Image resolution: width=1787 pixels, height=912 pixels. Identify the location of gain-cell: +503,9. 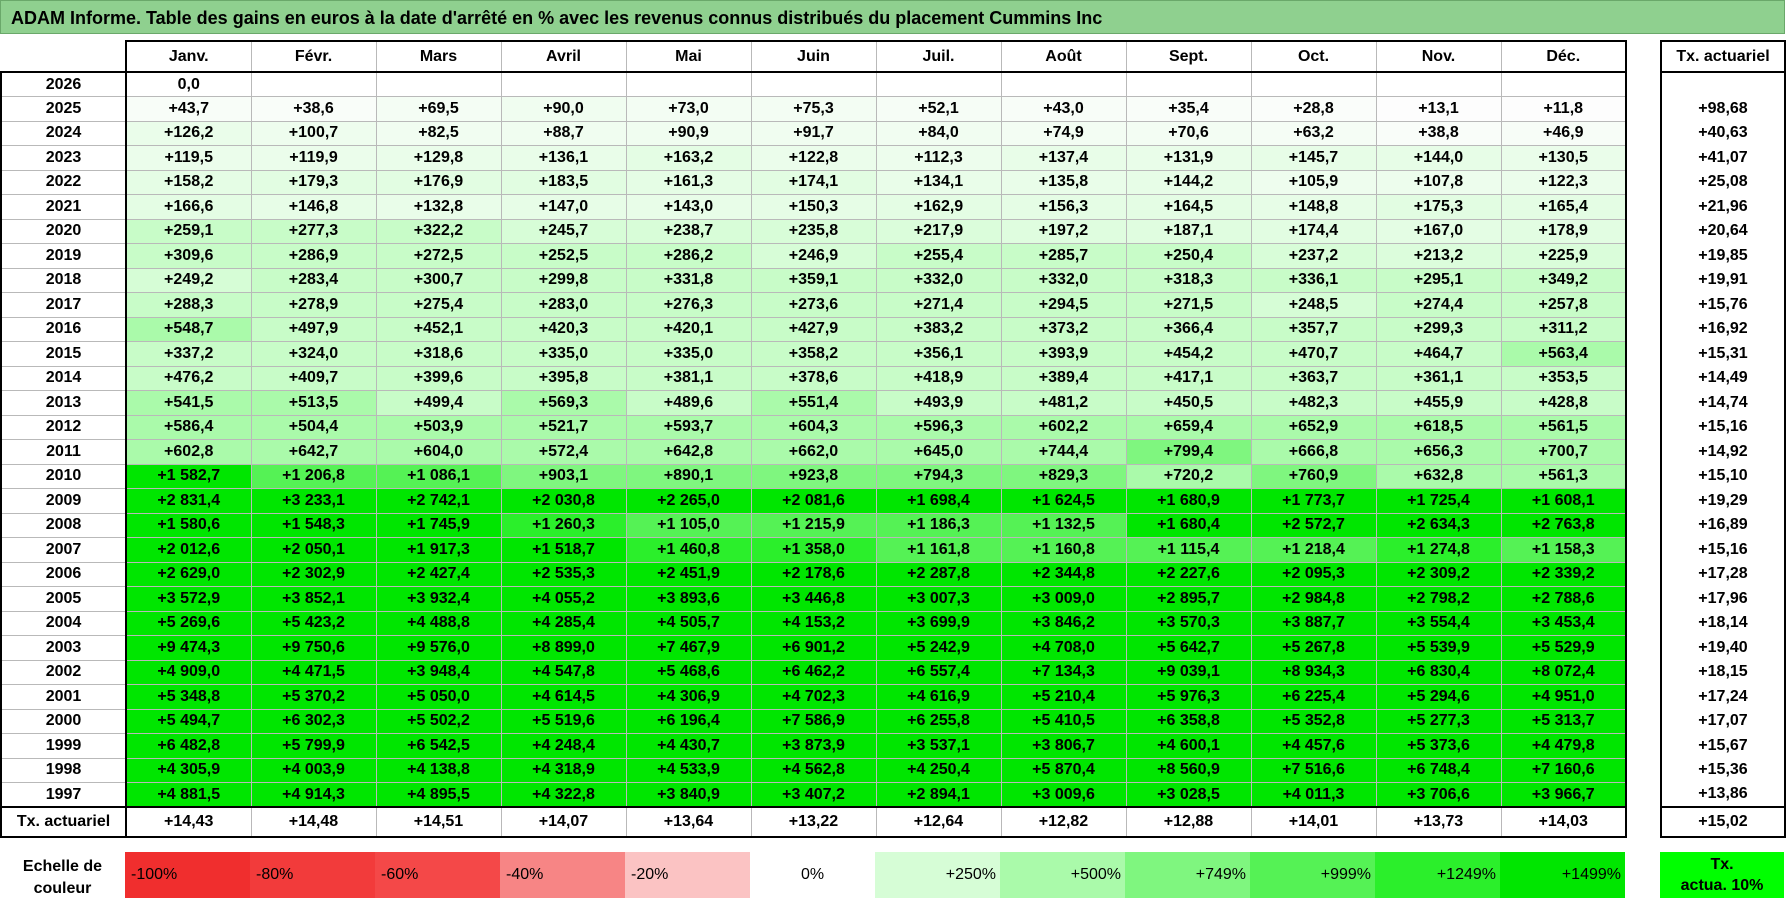
(438, 427).